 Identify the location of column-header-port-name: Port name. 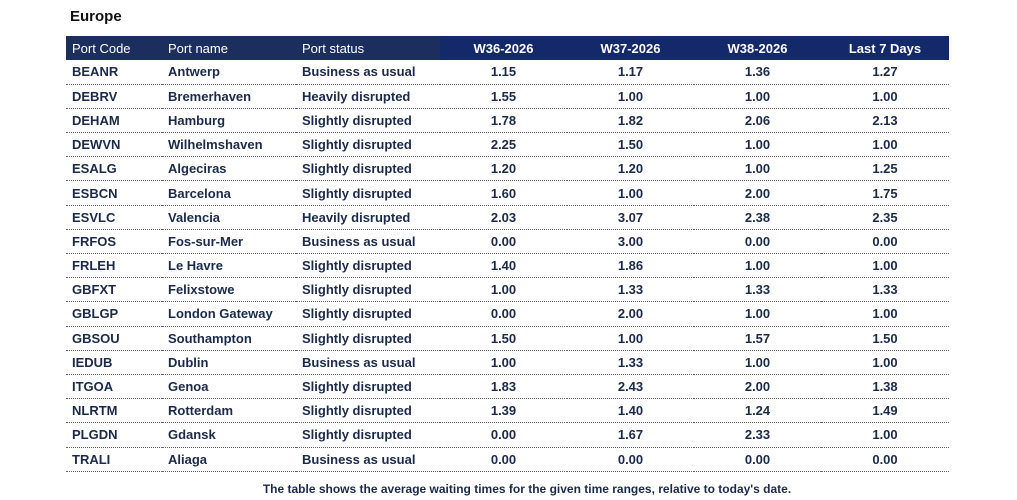
(229, 48).